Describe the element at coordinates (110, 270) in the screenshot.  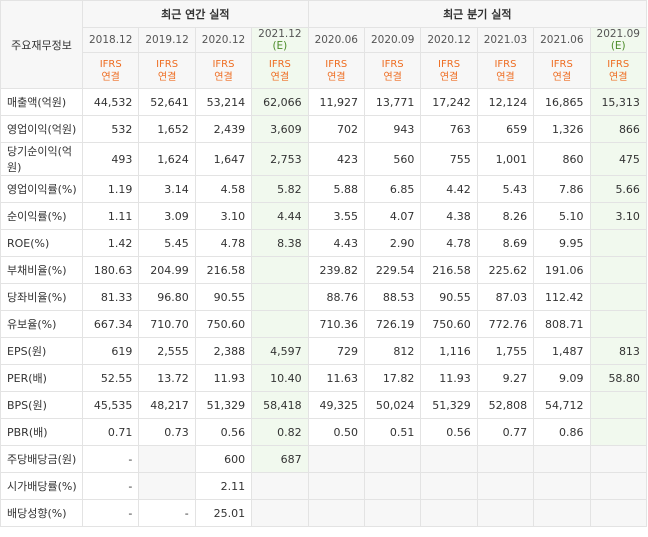
I see `value-cell: 180.63` at that location.